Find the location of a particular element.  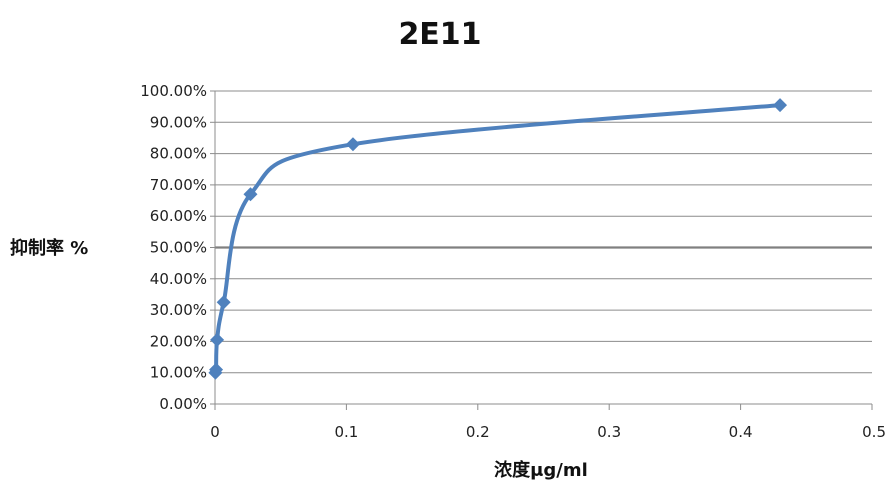

y-tick-label: 40.00% is located at coordinates (178, 279).